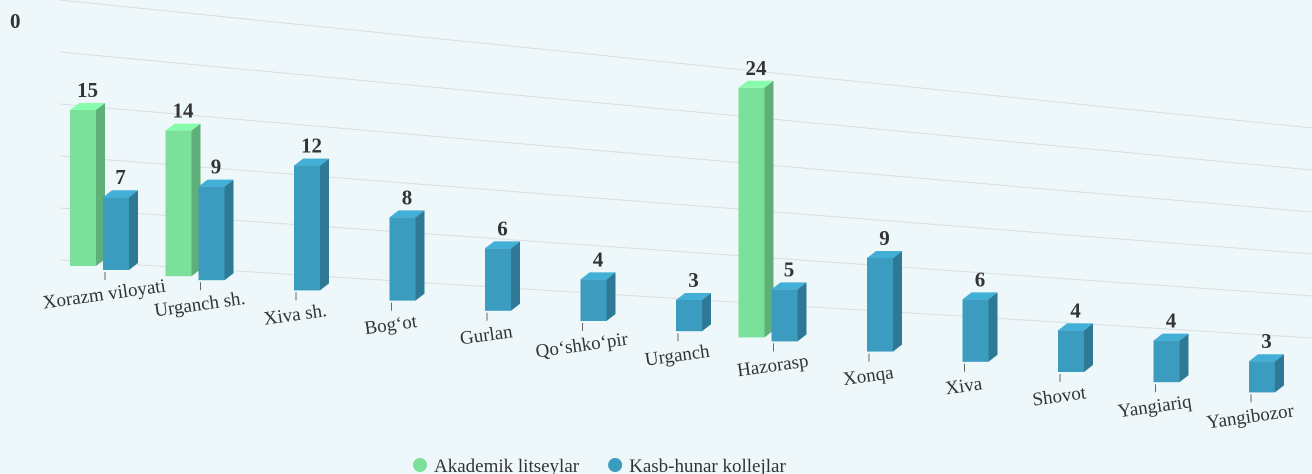  What do you see at coordinates (15, 21) in the screenshot?
I see `corner-label: 0` at bounding box center [15, 21].